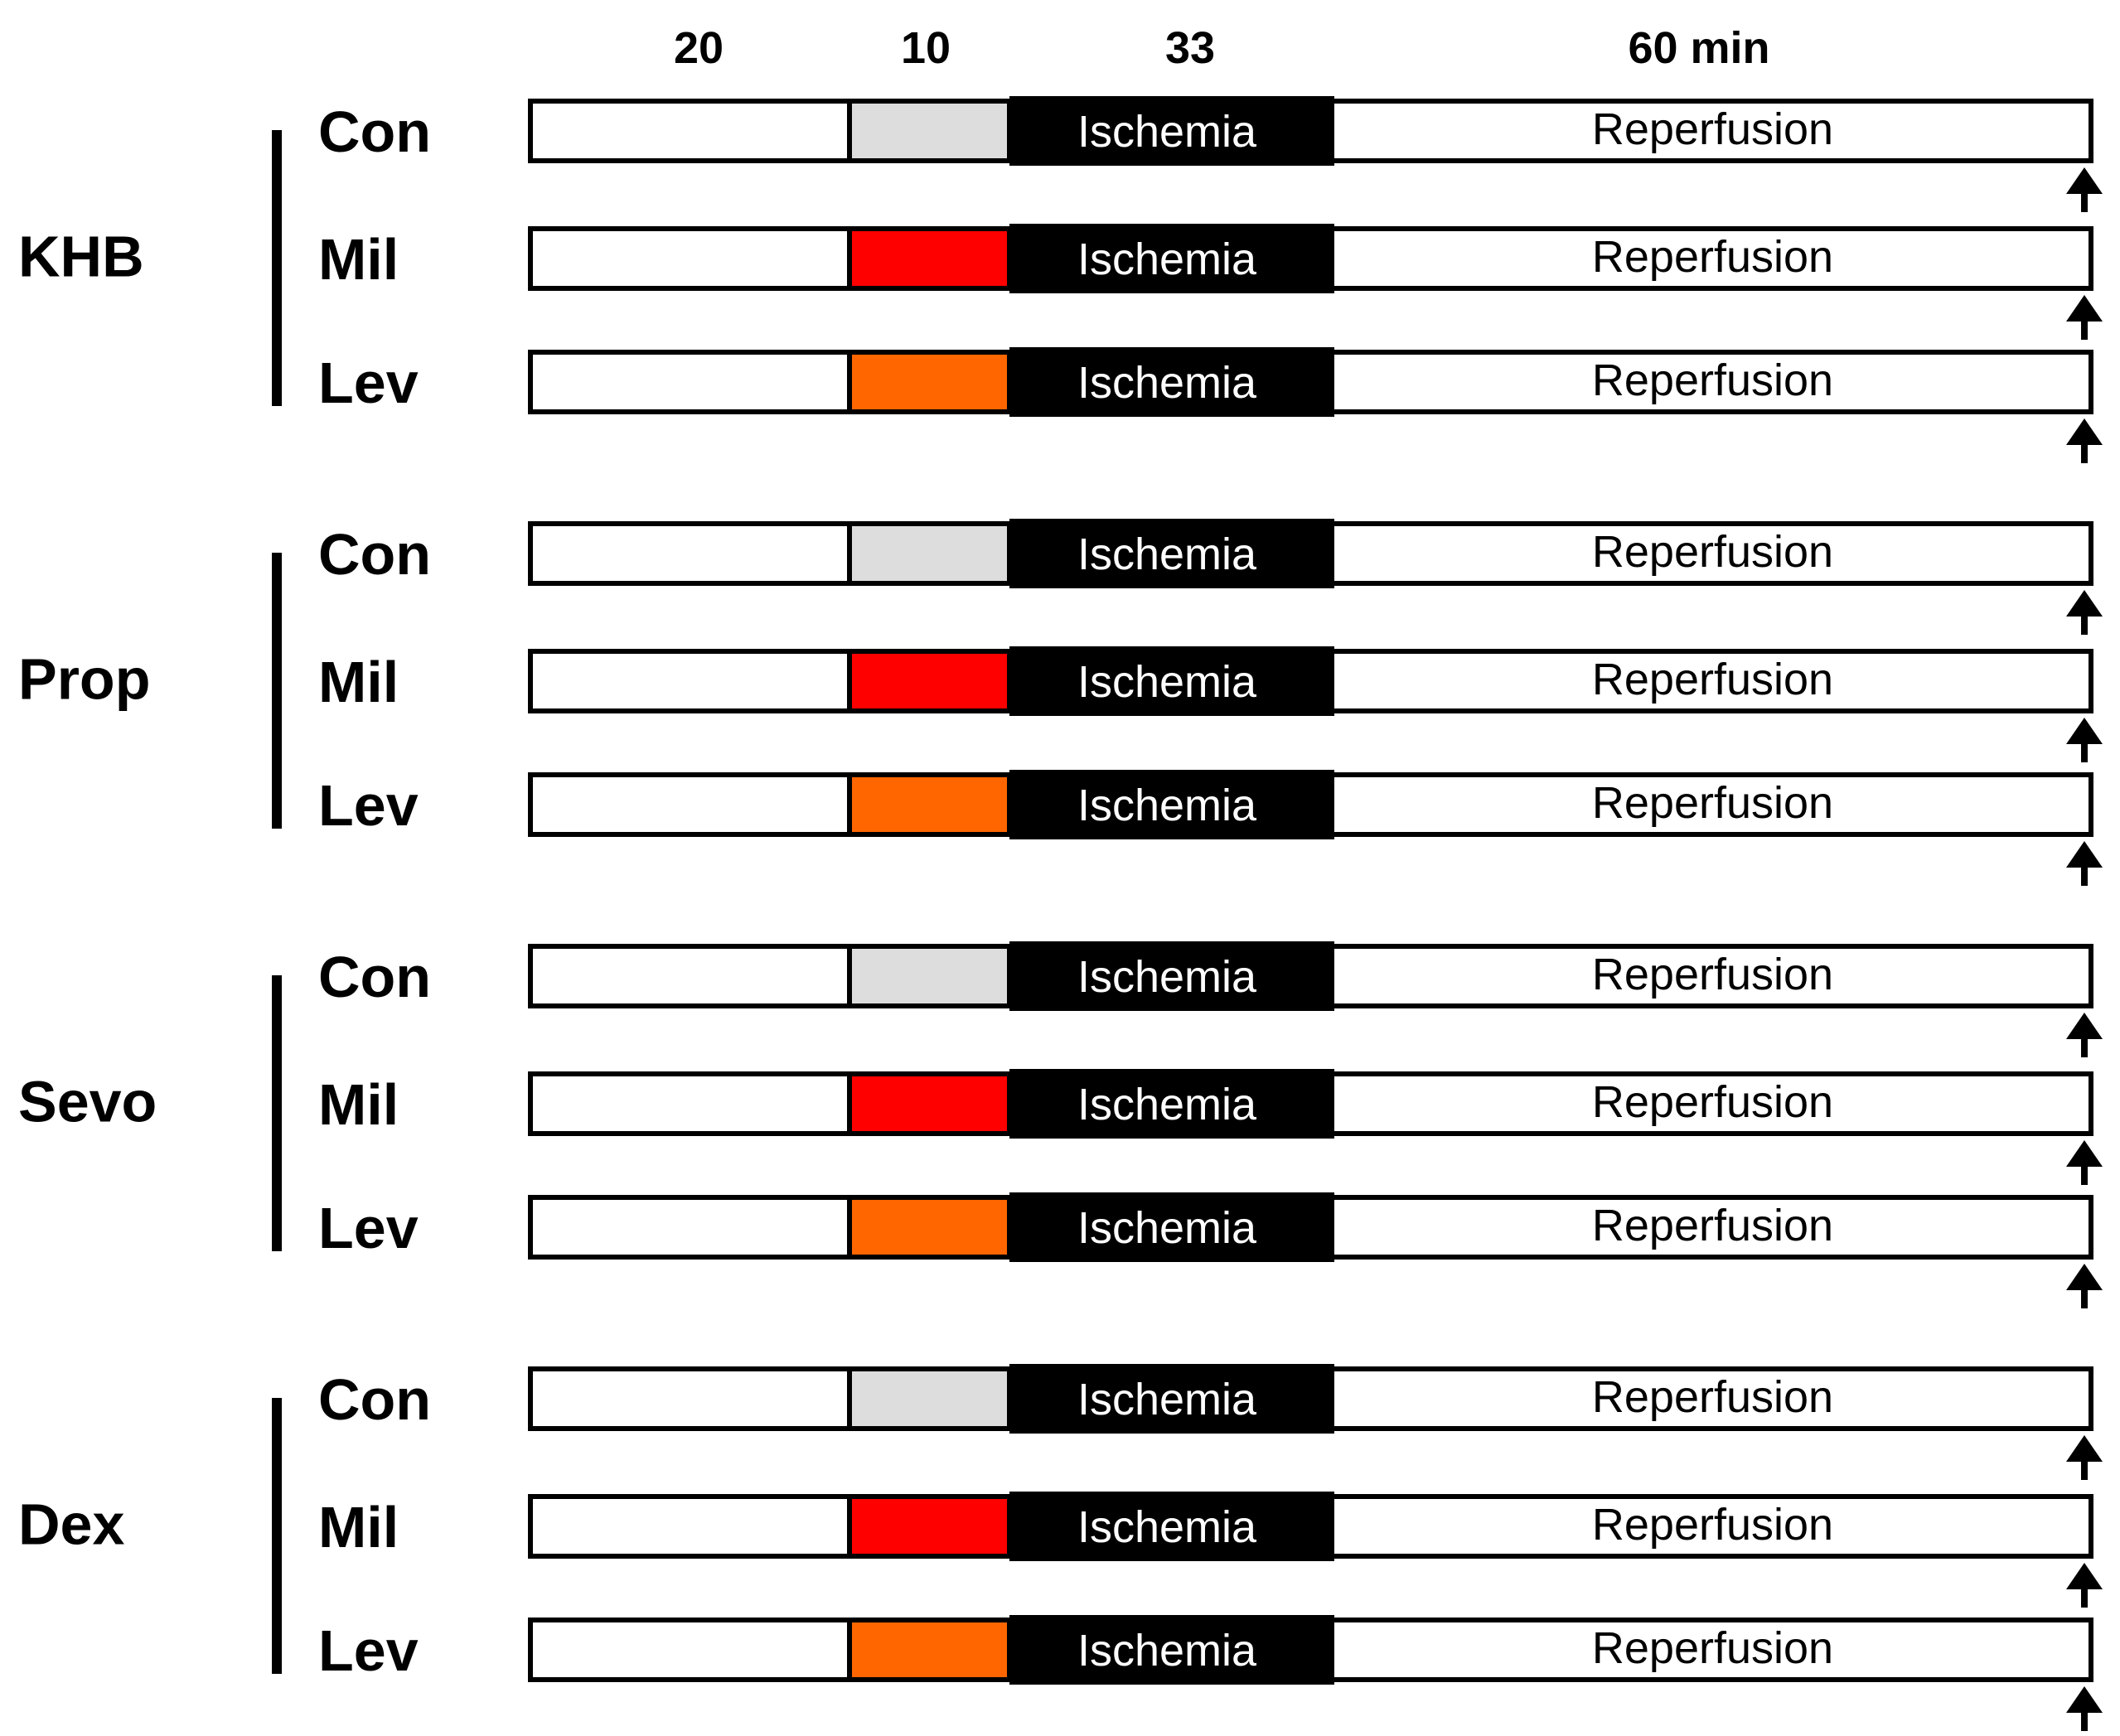  I want to click on timeline-header-label: 20, so click(699, 48).